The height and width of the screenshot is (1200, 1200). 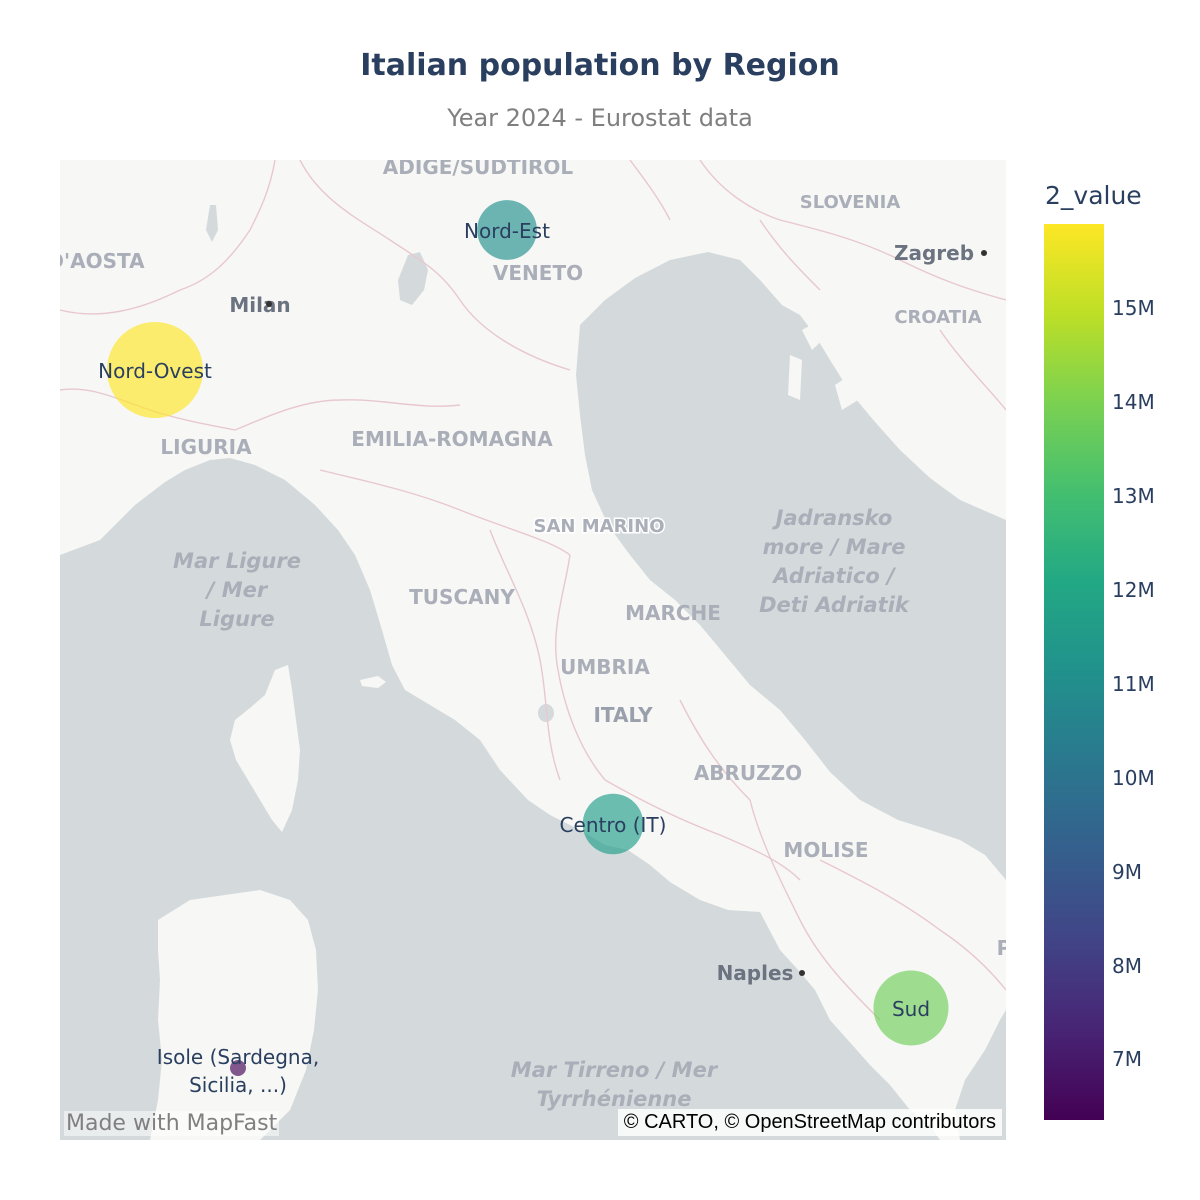 What do you see at coordinates (1133, 590) in the screenshot?
I see `colorbar-tick: 12M` at bounding box center [1133, 590].